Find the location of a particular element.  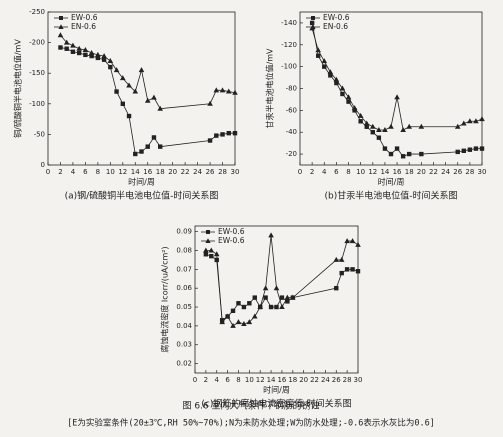

y-tick-label: 0.03 is located at coordinates (184, 345).